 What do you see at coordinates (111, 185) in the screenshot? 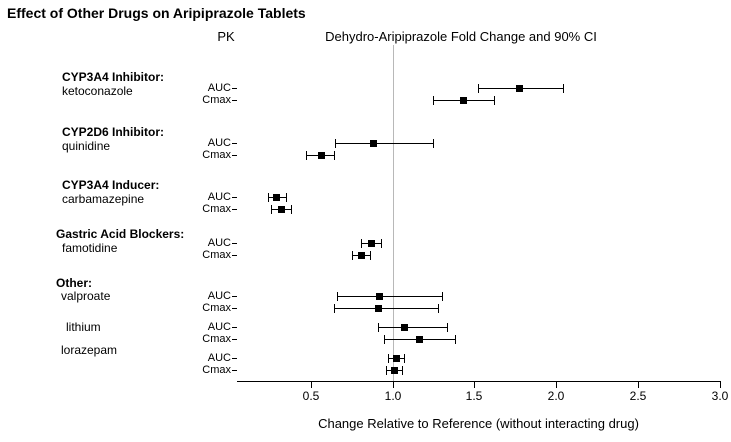
I see `group-header: CYP3A4 Inducer:` at bounding box center [111, 185].